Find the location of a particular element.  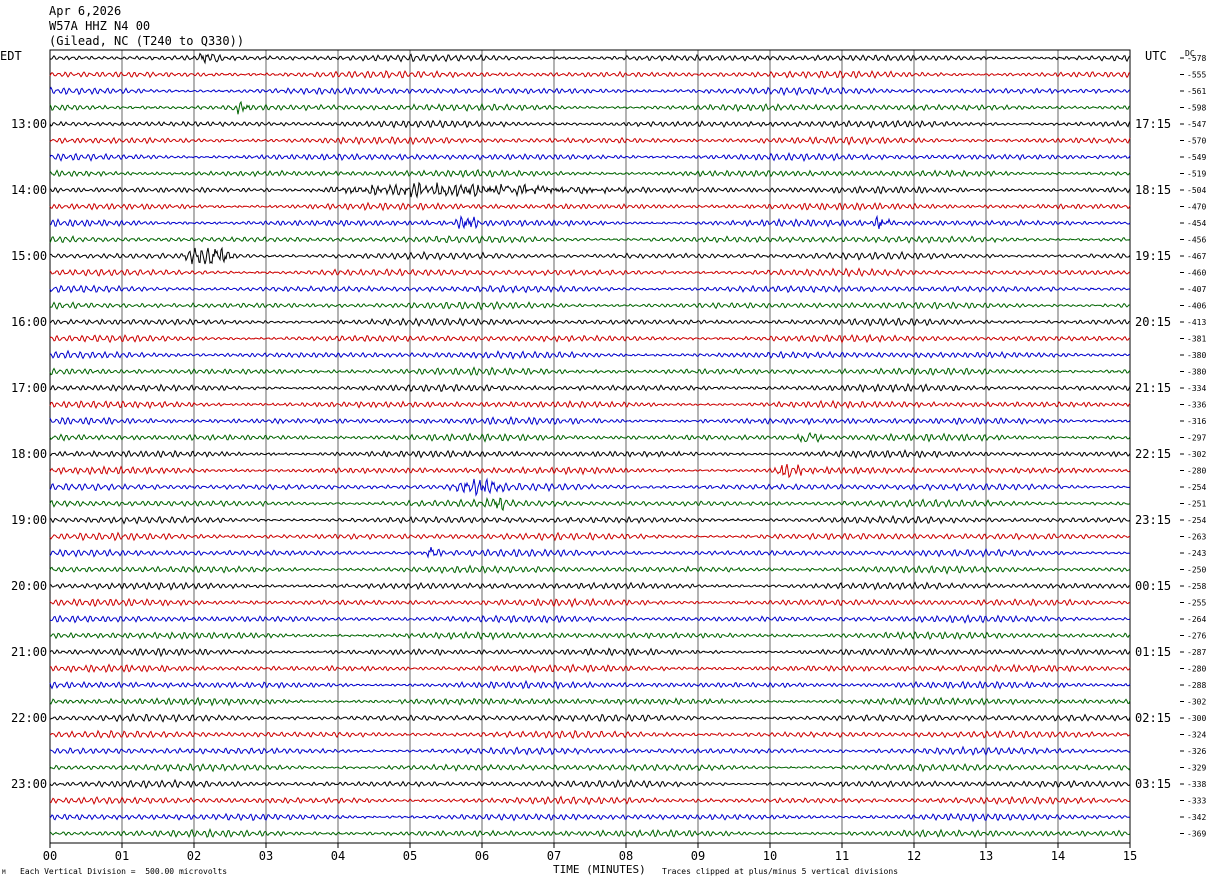

dc-offset-label: -342 is located at coordinates (1196, 817).